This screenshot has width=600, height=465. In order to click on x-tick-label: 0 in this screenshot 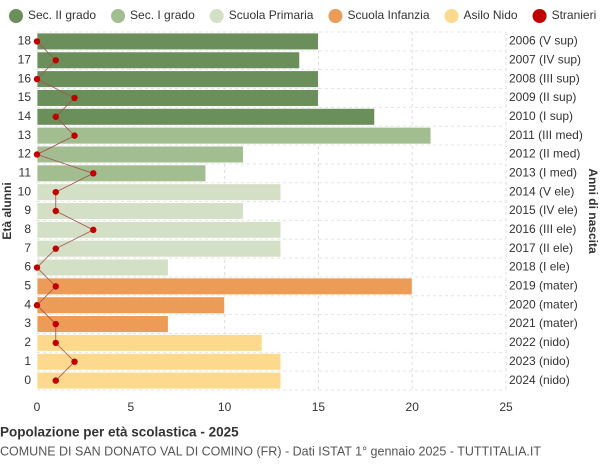, I will do `click(37, 407)`.